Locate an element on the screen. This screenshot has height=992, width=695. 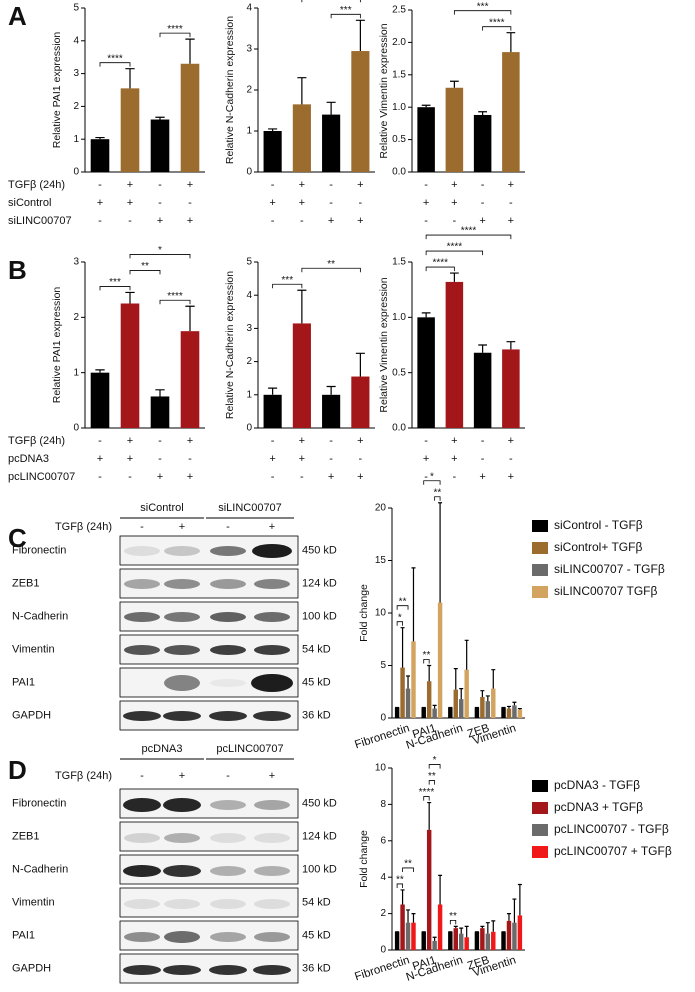
blot-size: 54 kD is located at coordinates (316, 649).